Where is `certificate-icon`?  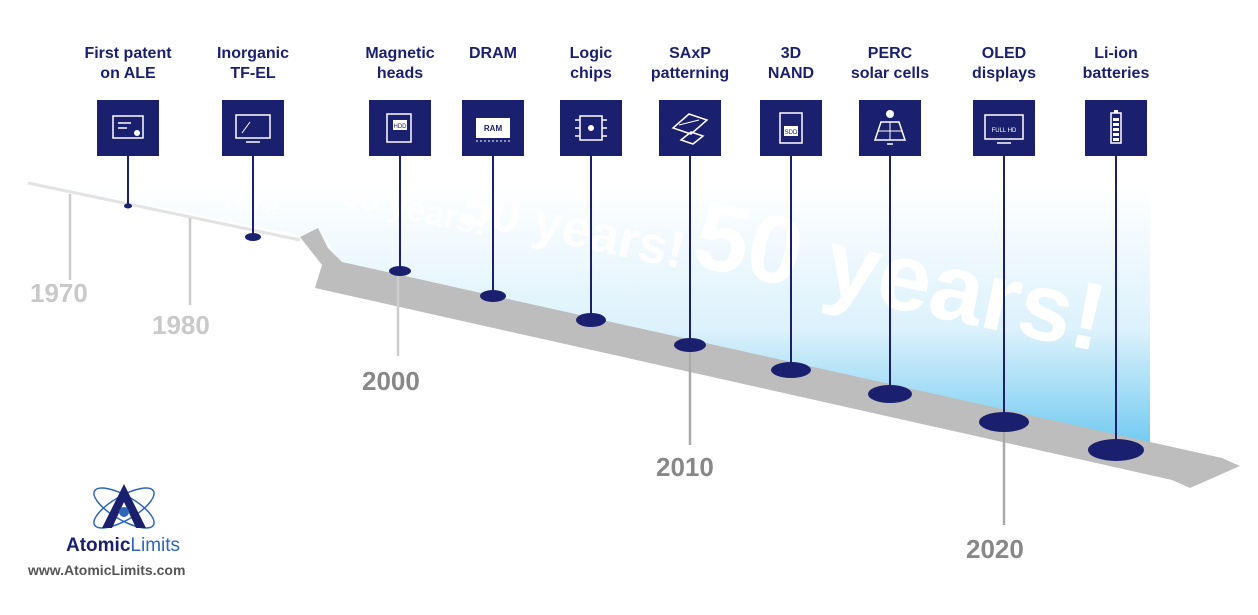 certificate-icon is located at coordinates (128, 127).